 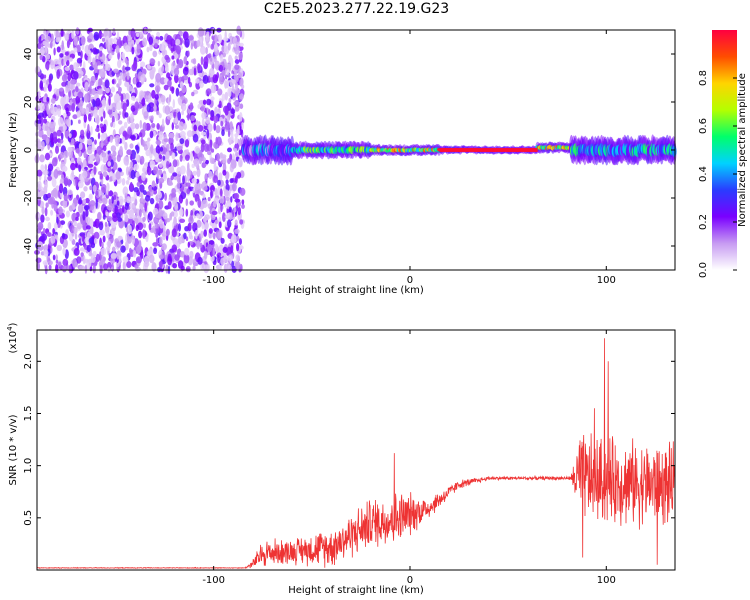 What do you see at coordinates (13, 324) in the screenshot?
I see `snr-multiplier-close: )` at bounding box center [13, 324].